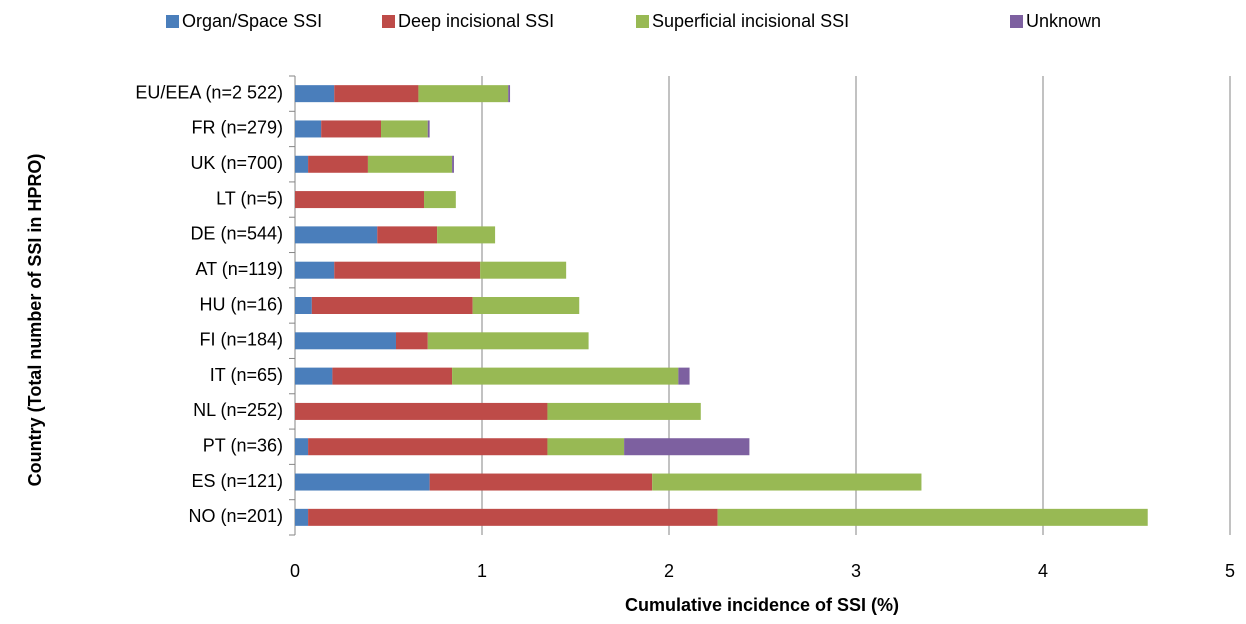 This screenshot has width=1246, height=624. Describe the element at coordinates (237, 128) in the screenshot. I see `y-tick-label: FR (n=279)` at that location.